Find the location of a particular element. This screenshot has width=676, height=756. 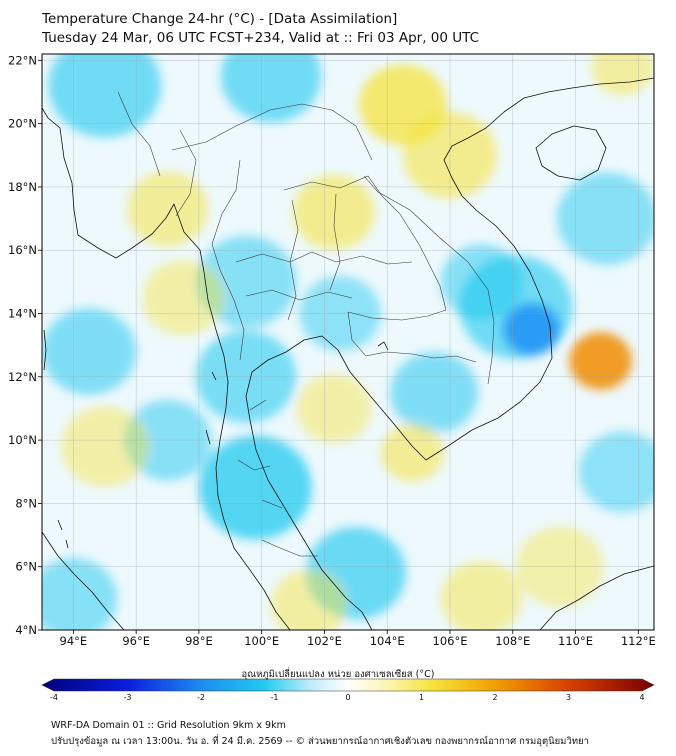

lon-label: 112°E is located at coordinates (638, 641).